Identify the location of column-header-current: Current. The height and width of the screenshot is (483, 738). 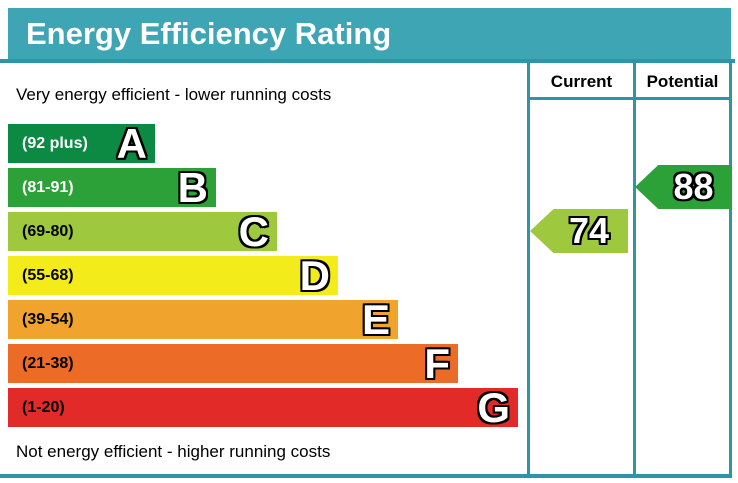
(581, 81).